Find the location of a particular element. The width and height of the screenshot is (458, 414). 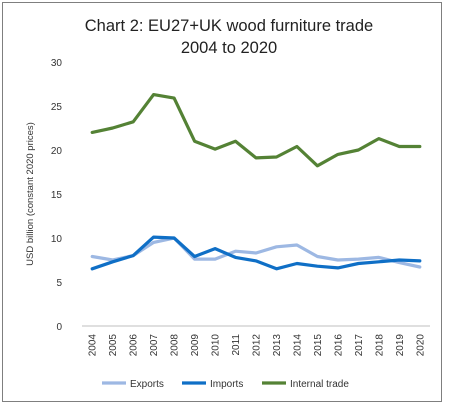

series-line-exports is located at coordinates (256, 252).